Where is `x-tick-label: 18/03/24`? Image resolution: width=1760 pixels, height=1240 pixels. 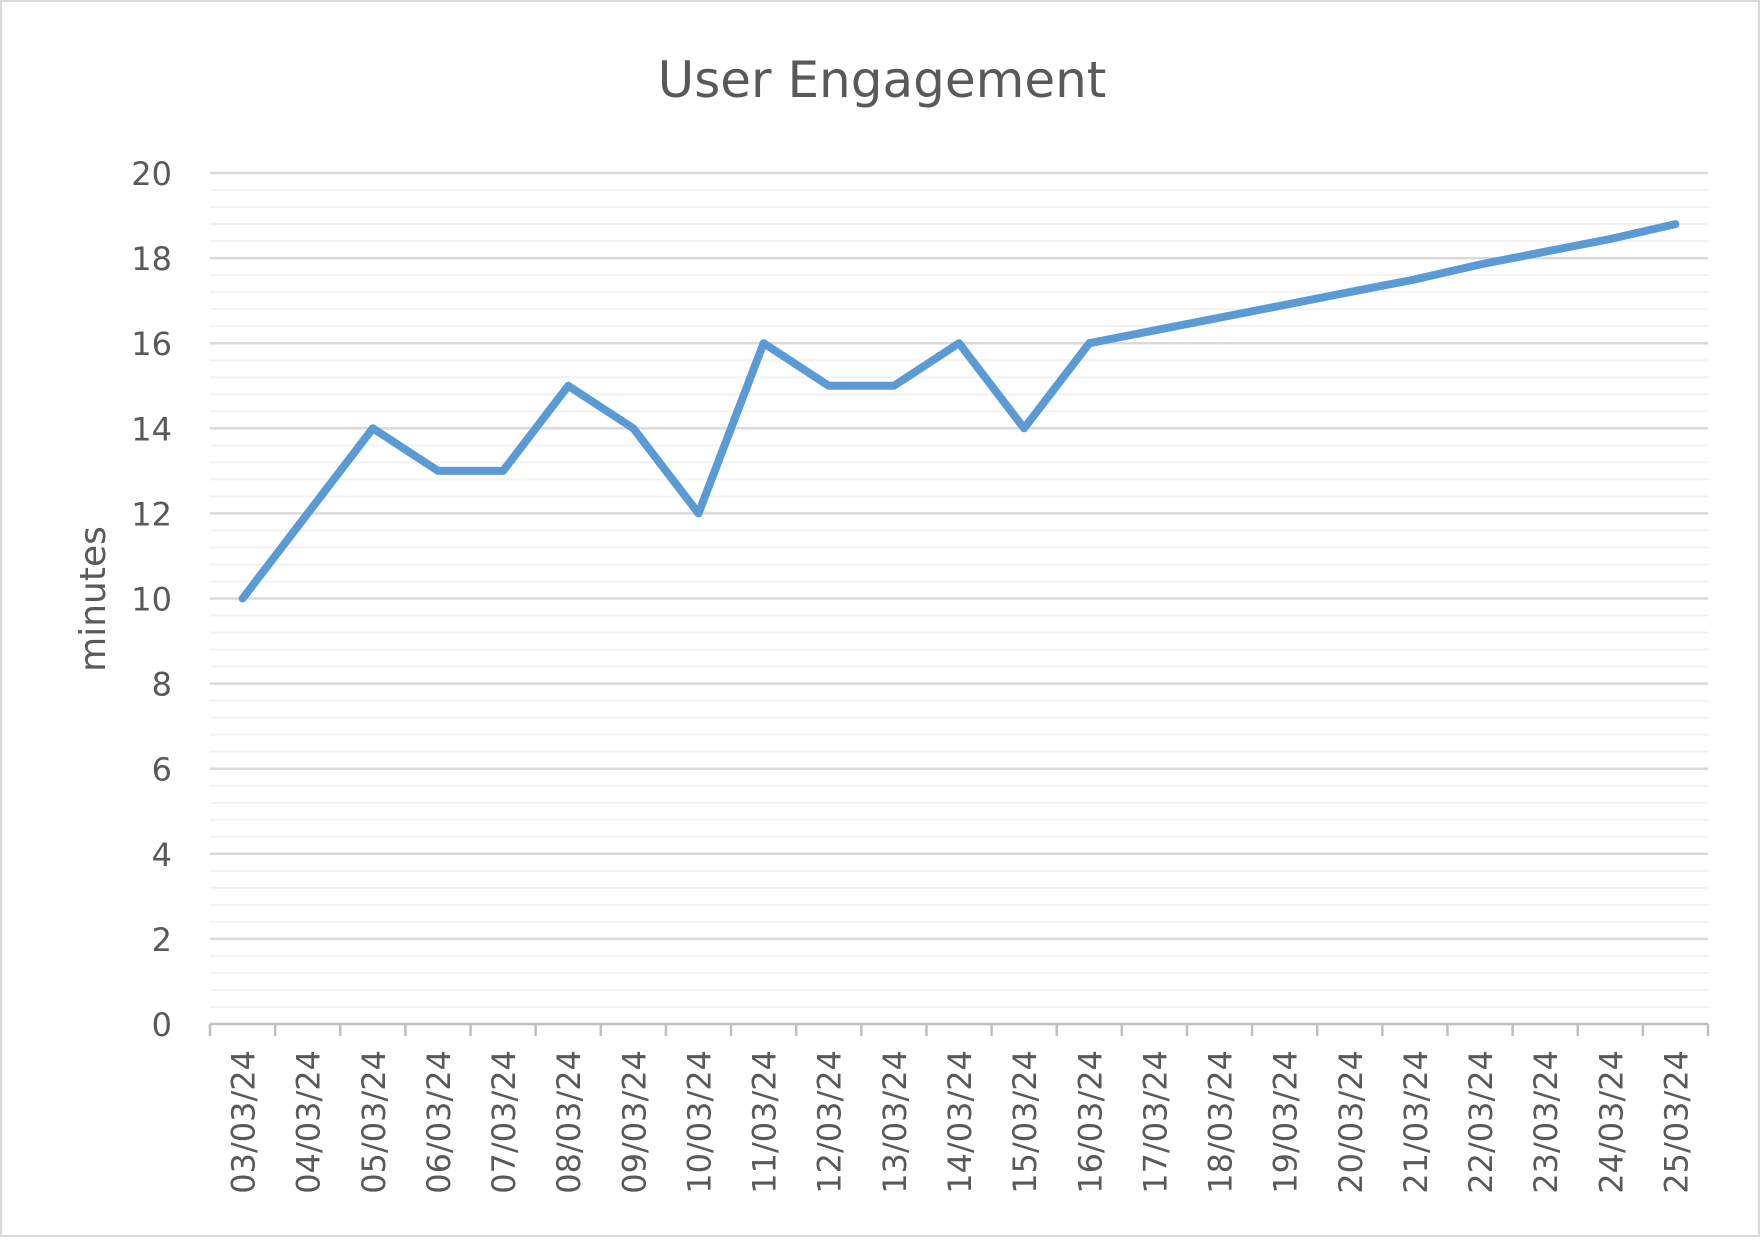
x-tick-label: 18/03/24 is located at coordinates (1221, 1122).